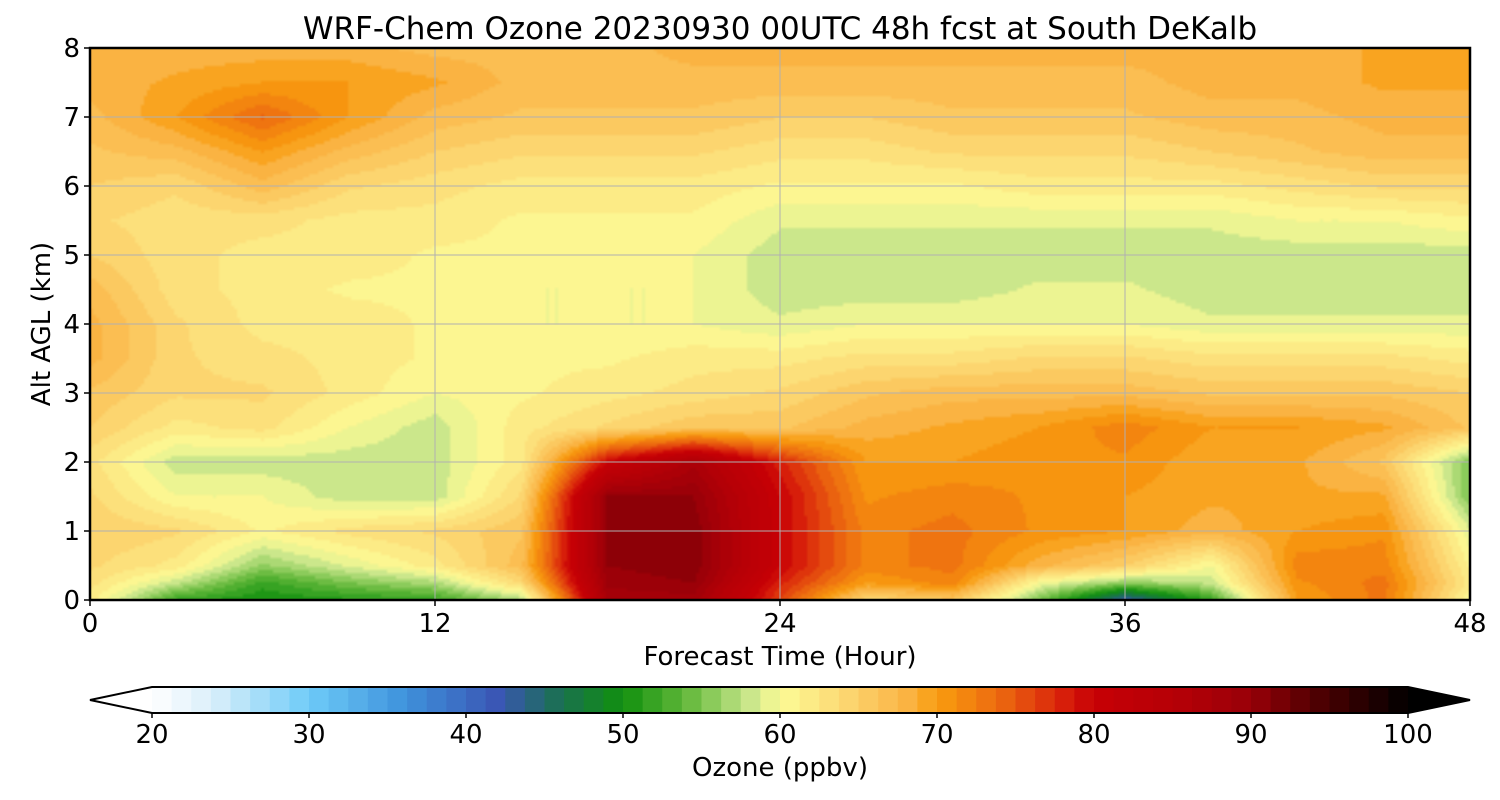 The image size is (1500, 800). I want to click on colorbar-extend-min, so click(121, 700).